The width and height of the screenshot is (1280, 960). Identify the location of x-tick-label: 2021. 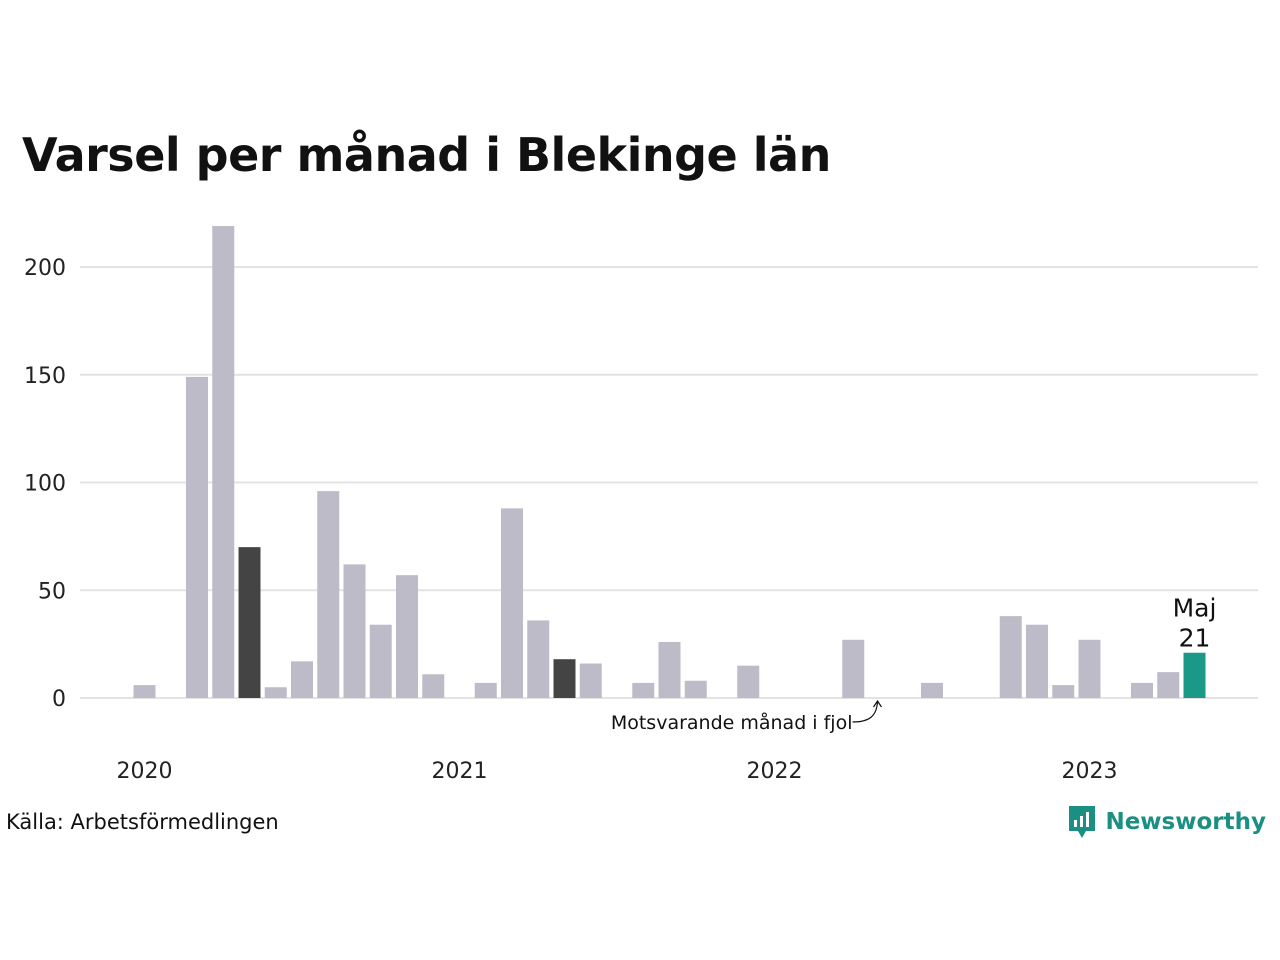
(460, 771).